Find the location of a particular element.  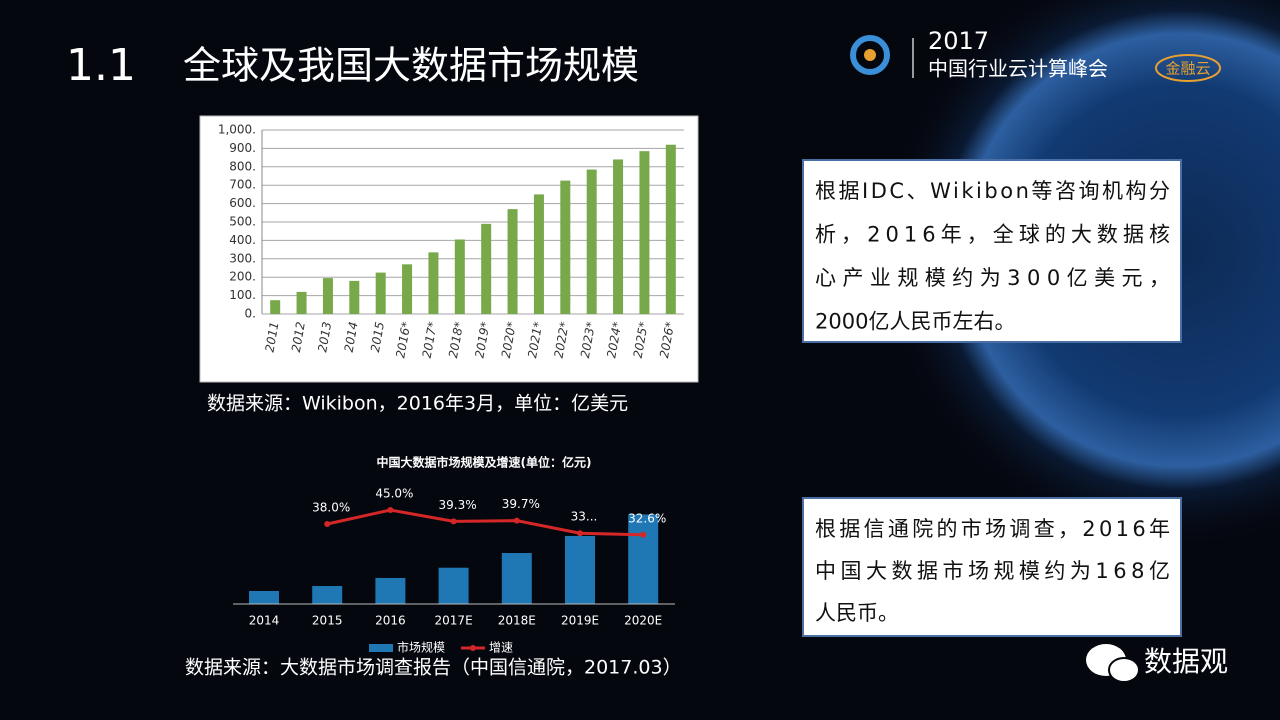

x-tick-label: 2017* is located at coordinates (430, 340).